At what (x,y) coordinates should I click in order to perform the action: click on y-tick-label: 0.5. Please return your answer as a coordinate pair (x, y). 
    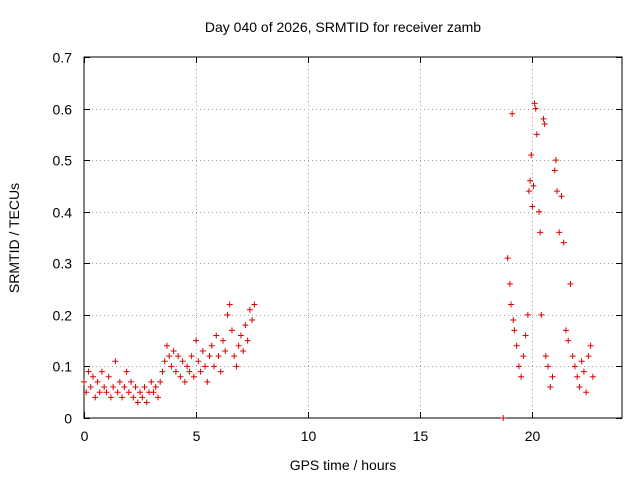
    Looking at the image, I should click on (63, 161).